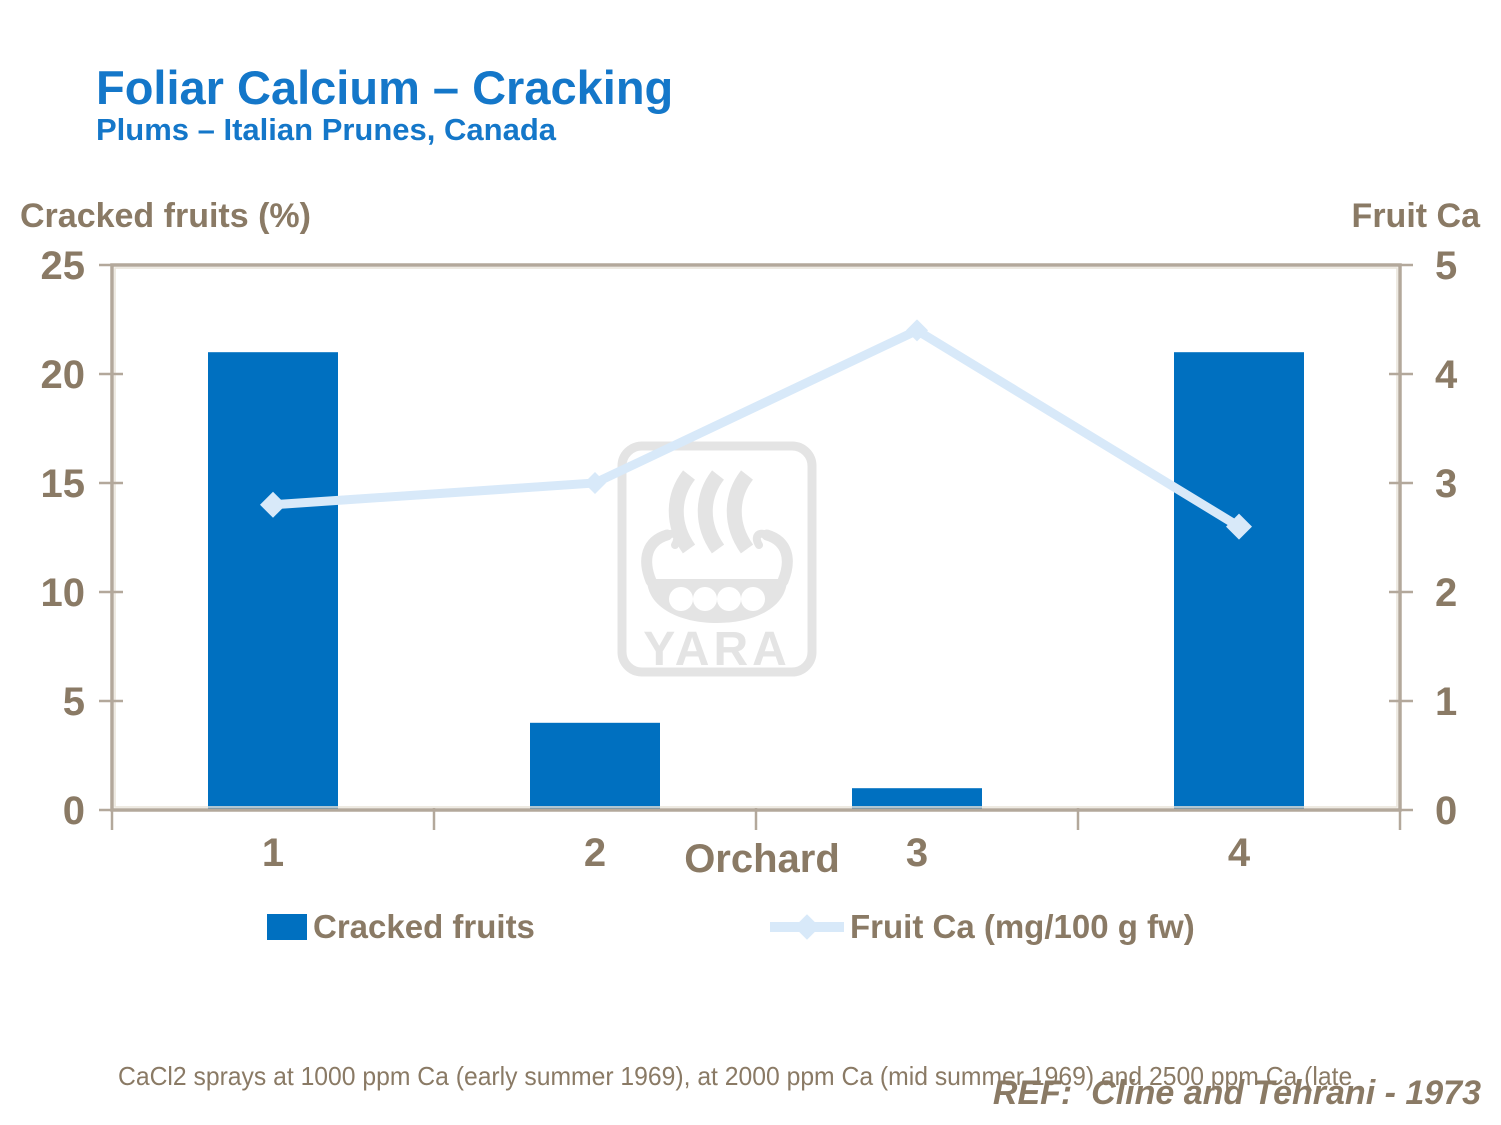  What do you see at coordinates (165, 216) in the screenshot?
I see `left-axis-title: Cracked fruits (%)` at bounding box center [165, 216].